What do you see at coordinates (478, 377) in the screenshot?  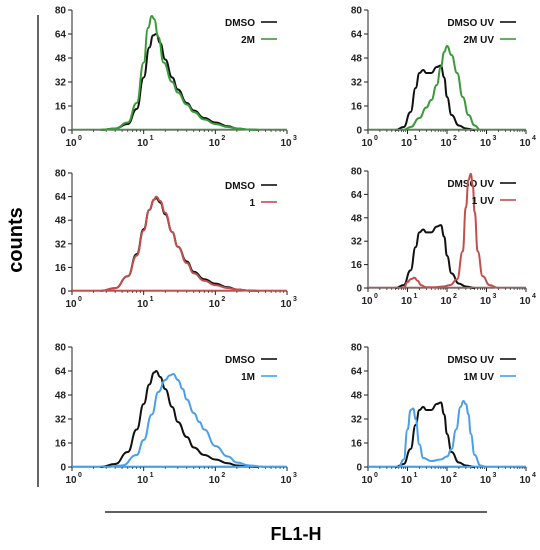 I see `legend-label-2: 1M UV` at bounding box center [478, 377].